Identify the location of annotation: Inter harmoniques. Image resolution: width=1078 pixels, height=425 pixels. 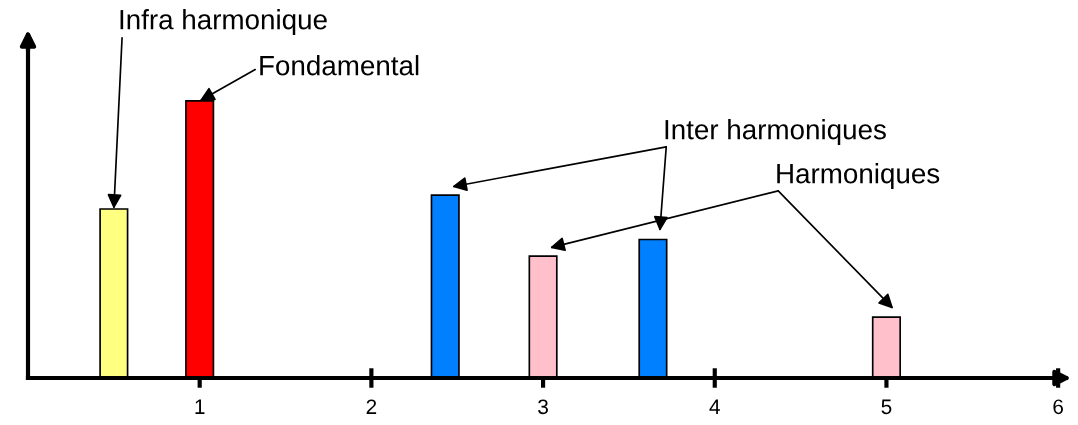
(775, 132).